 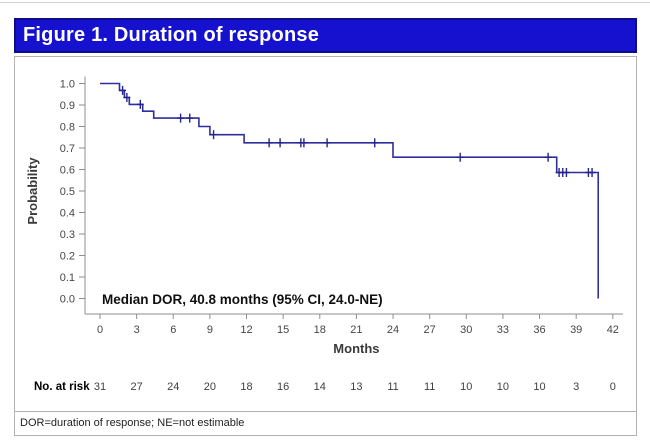 What do you see at coordinates (32, 191) in the screenshot?
I see `y-axis-title: Probability` at bounding box center [32, 191].